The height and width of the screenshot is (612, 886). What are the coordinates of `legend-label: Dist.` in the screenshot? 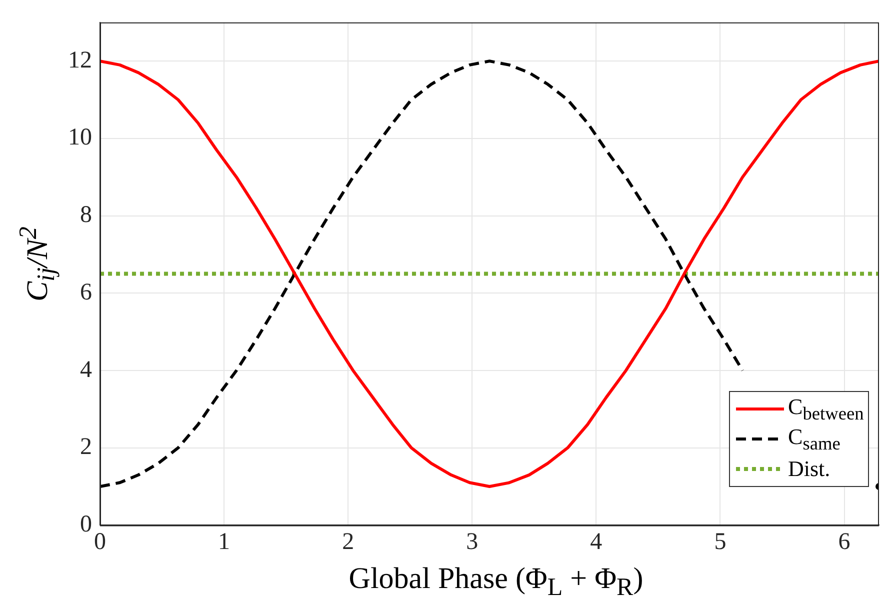 It's located at (809, 469).